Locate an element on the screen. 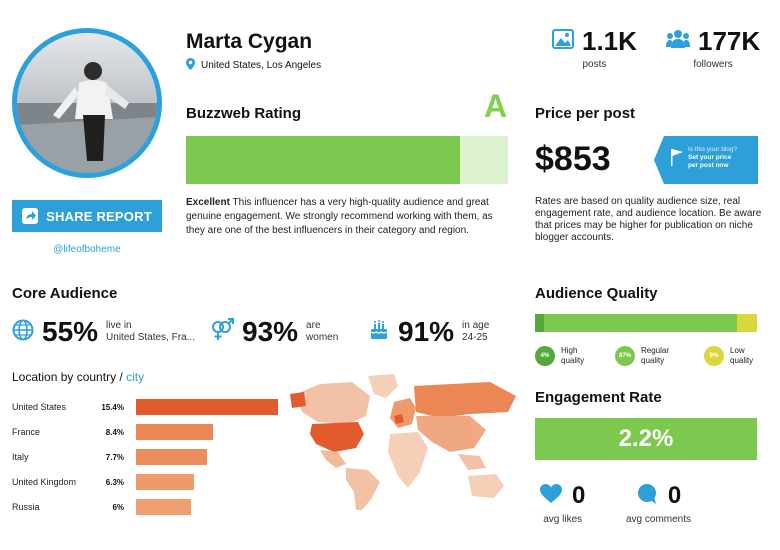 This screenshot has width=780, height=550. comment-icon is located at coordinates (647, 496).